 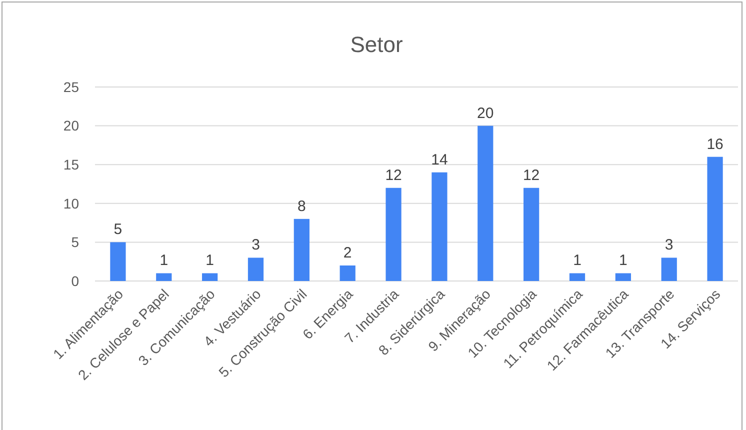 I want to click on y-tick-label: 10, so click(x=71, y=203).